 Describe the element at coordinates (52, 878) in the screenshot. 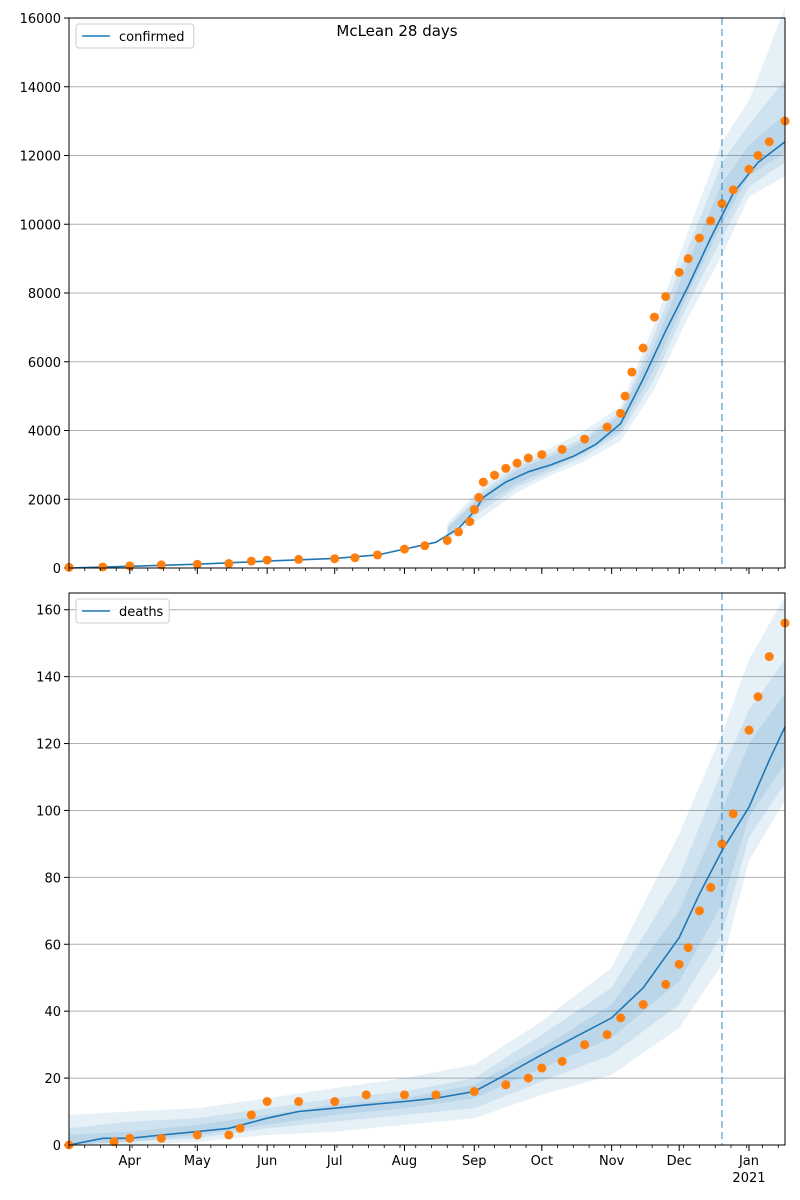

I see `y-tick-label: 80` at that location.